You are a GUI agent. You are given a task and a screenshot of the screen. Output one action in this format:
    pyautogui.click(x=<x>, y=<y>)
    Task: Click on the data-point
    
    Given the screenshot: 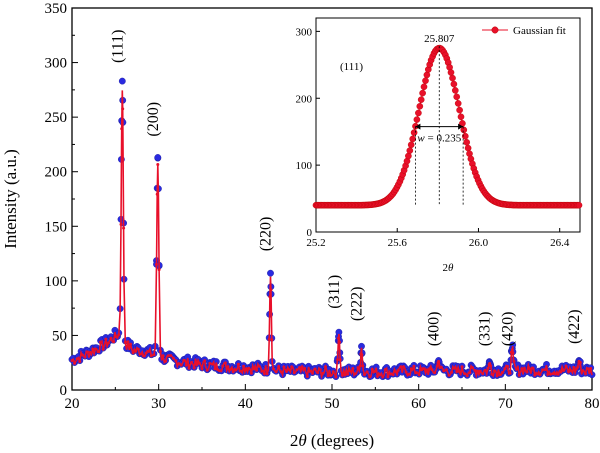 What is the action you would take?
    pyautogui.click(x=270, y=273)
    